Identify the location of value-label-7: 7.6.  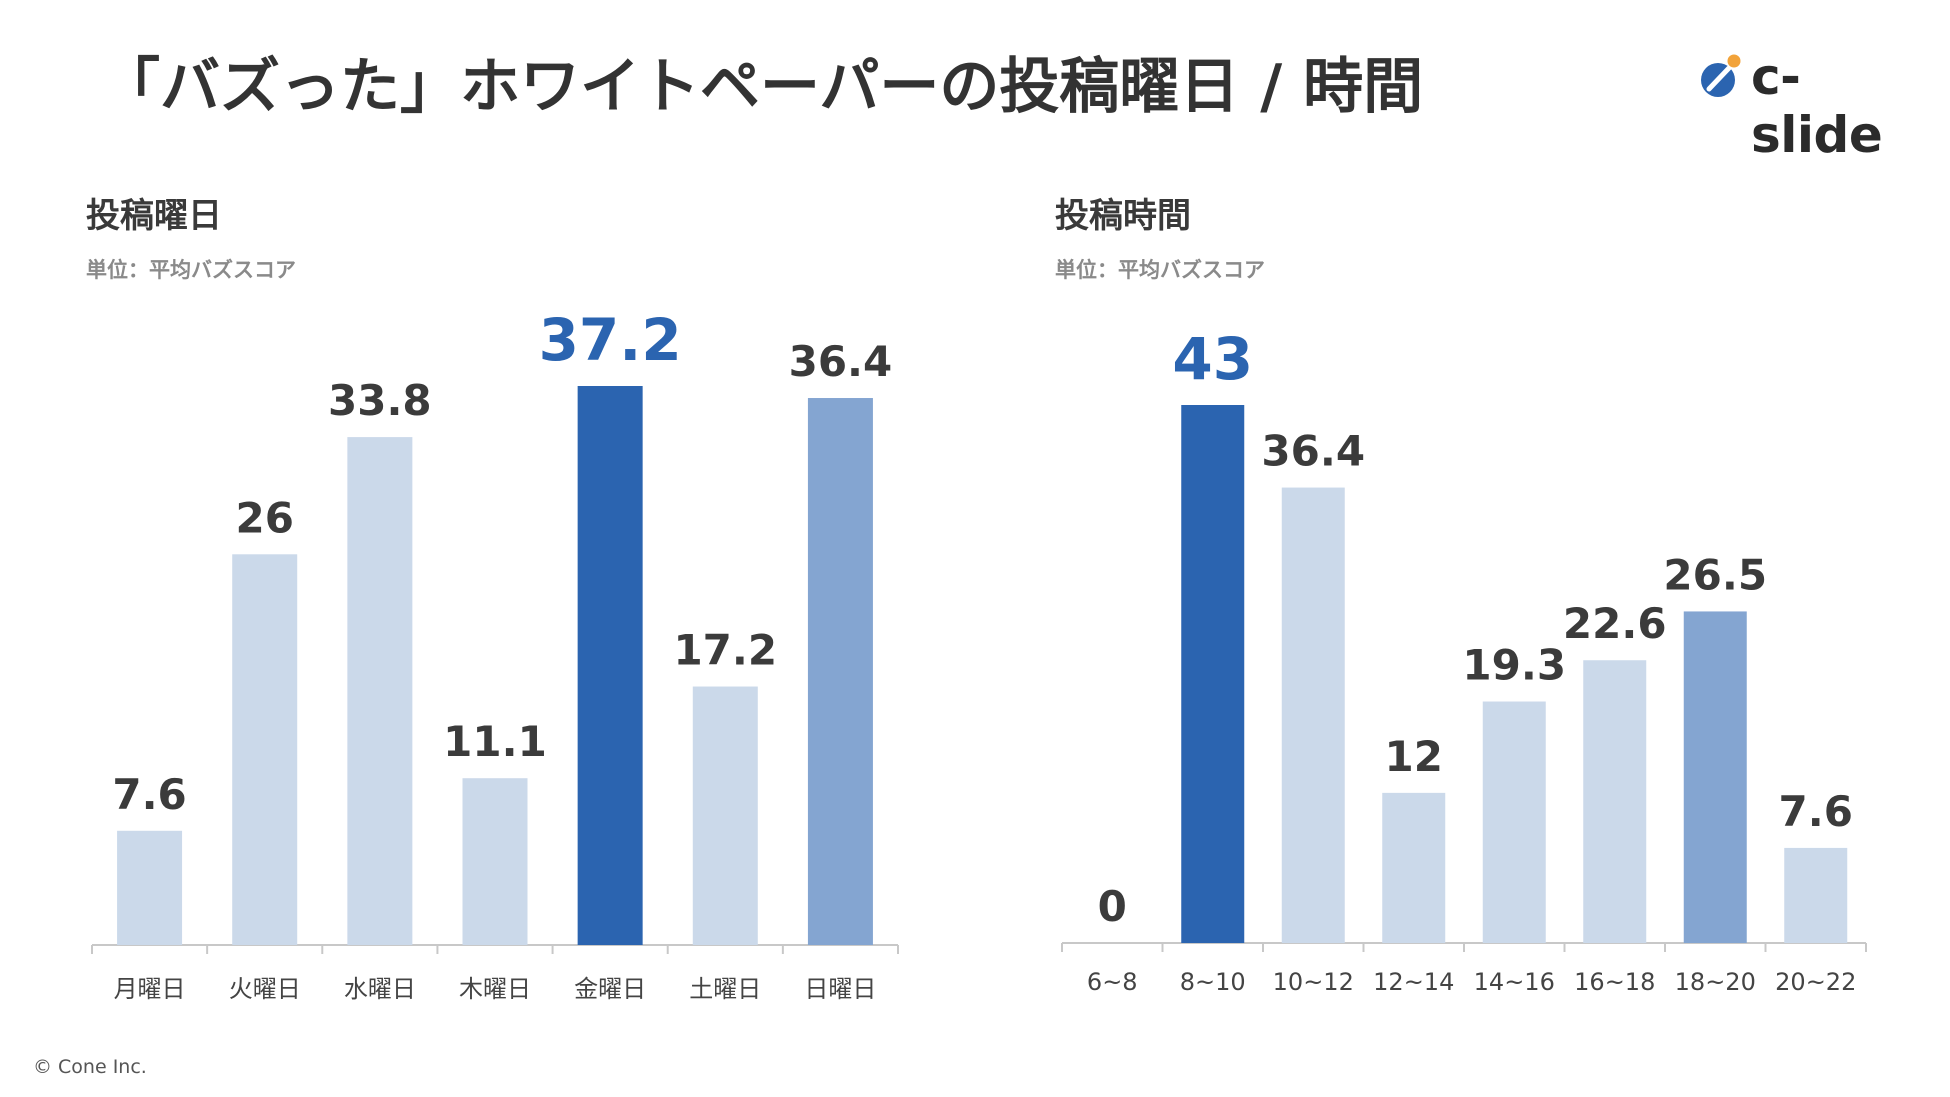
(1816, 811).